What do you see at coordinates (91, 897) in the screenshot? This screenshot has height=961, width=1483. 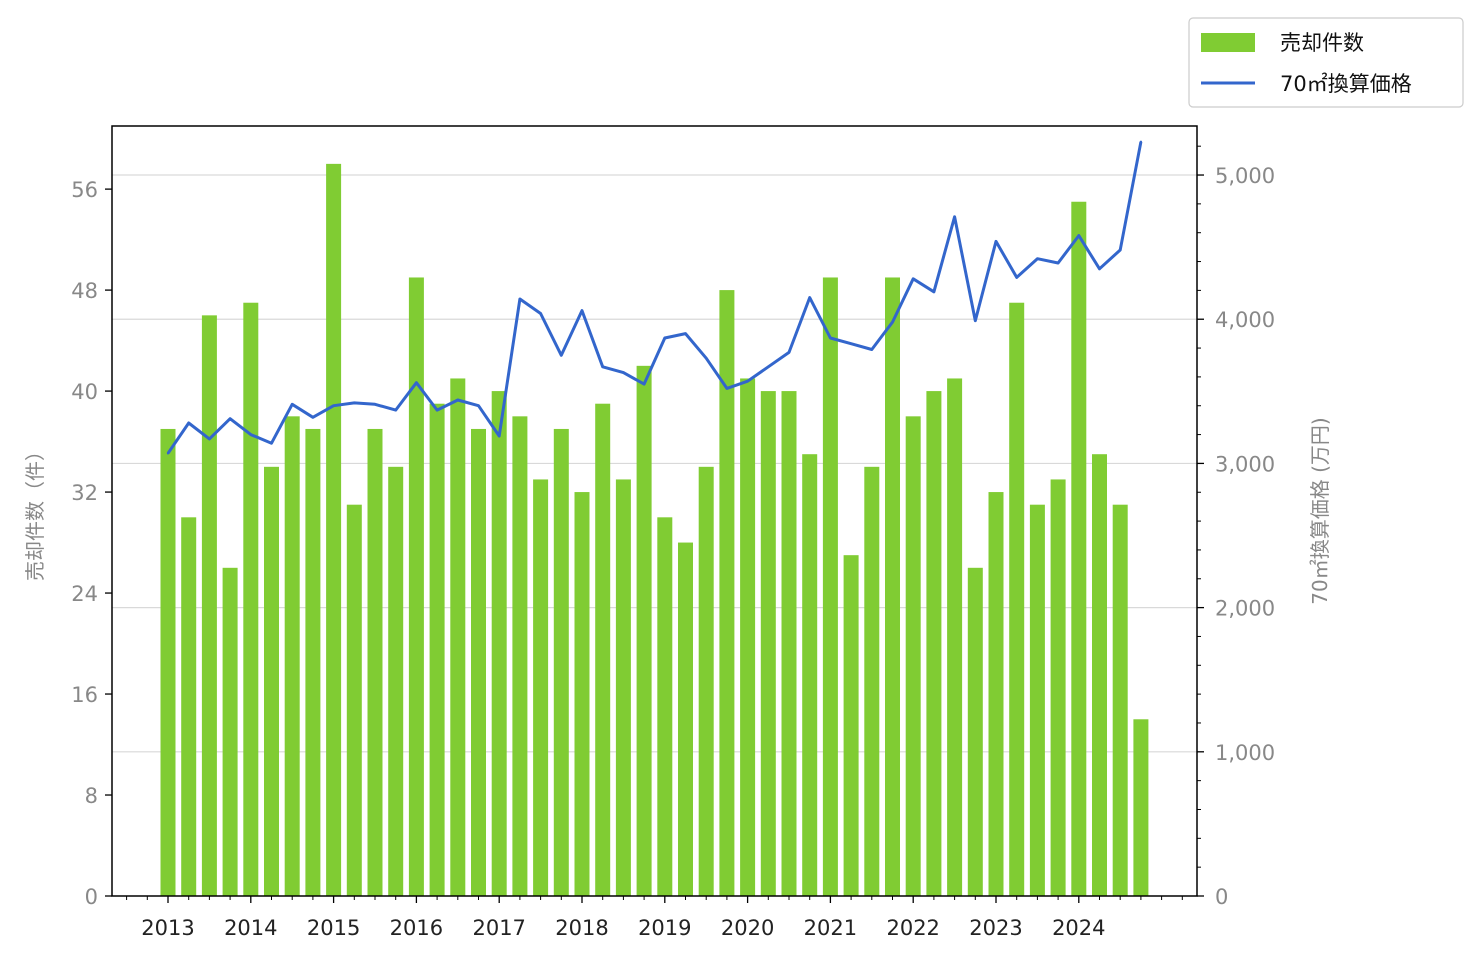 I see `left-tick-label-0: 0` at bounding box center [91, 897].